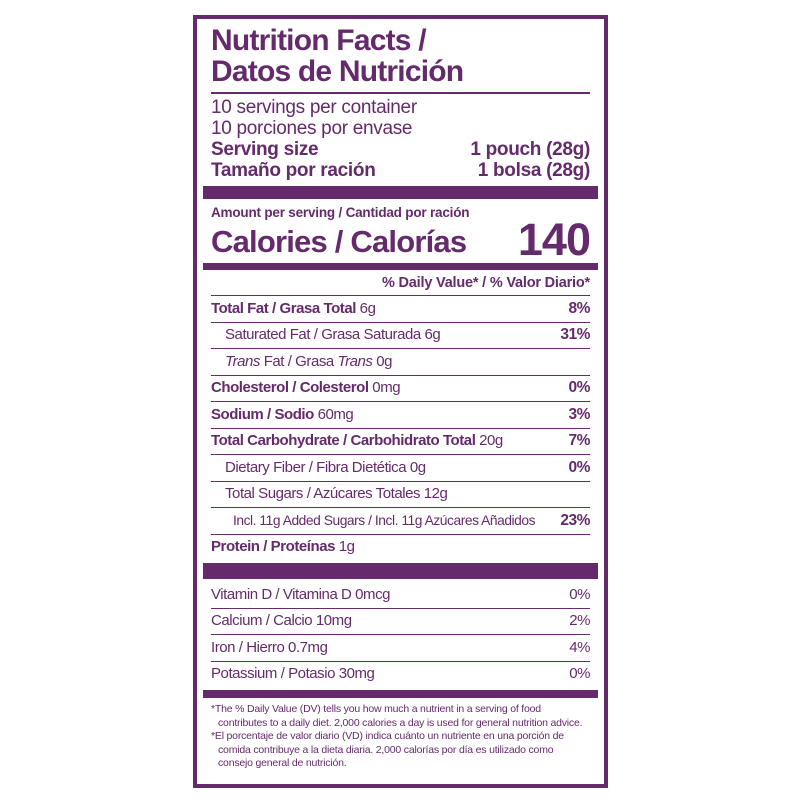 This screenshot has height=800, width=800. What do you see at coordinates (579, 440) in the screenshot?
I see `nutrient-dv: 7%` at bounding box center [579, 440].